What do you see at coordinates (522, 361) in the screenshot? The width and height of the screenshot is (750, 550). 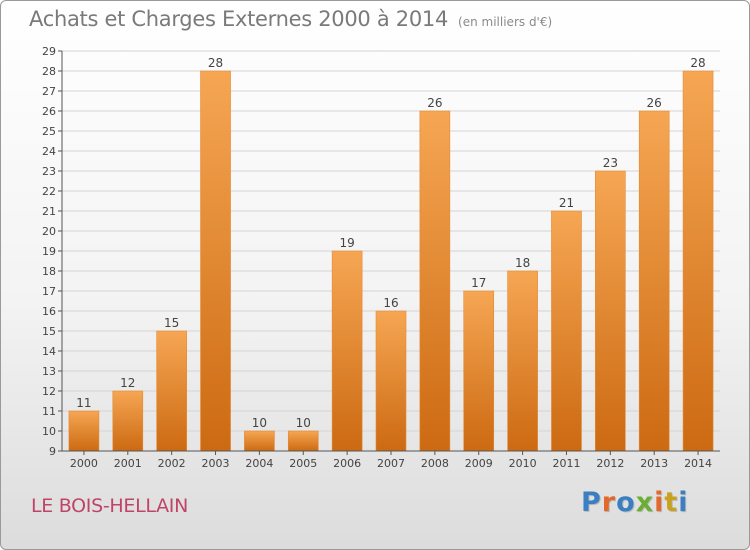 I see `bar-2010` at bounding box center [522, 361].